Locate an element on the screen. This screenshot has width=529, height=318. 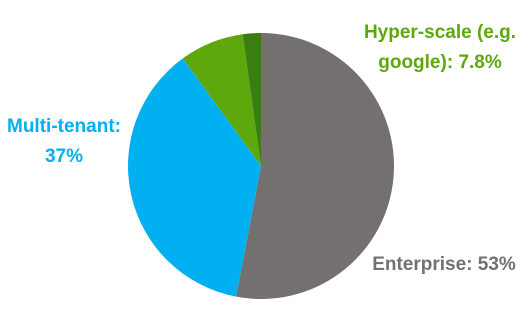
category-label: Multi-tenant: is located at coordinates (64, 126).